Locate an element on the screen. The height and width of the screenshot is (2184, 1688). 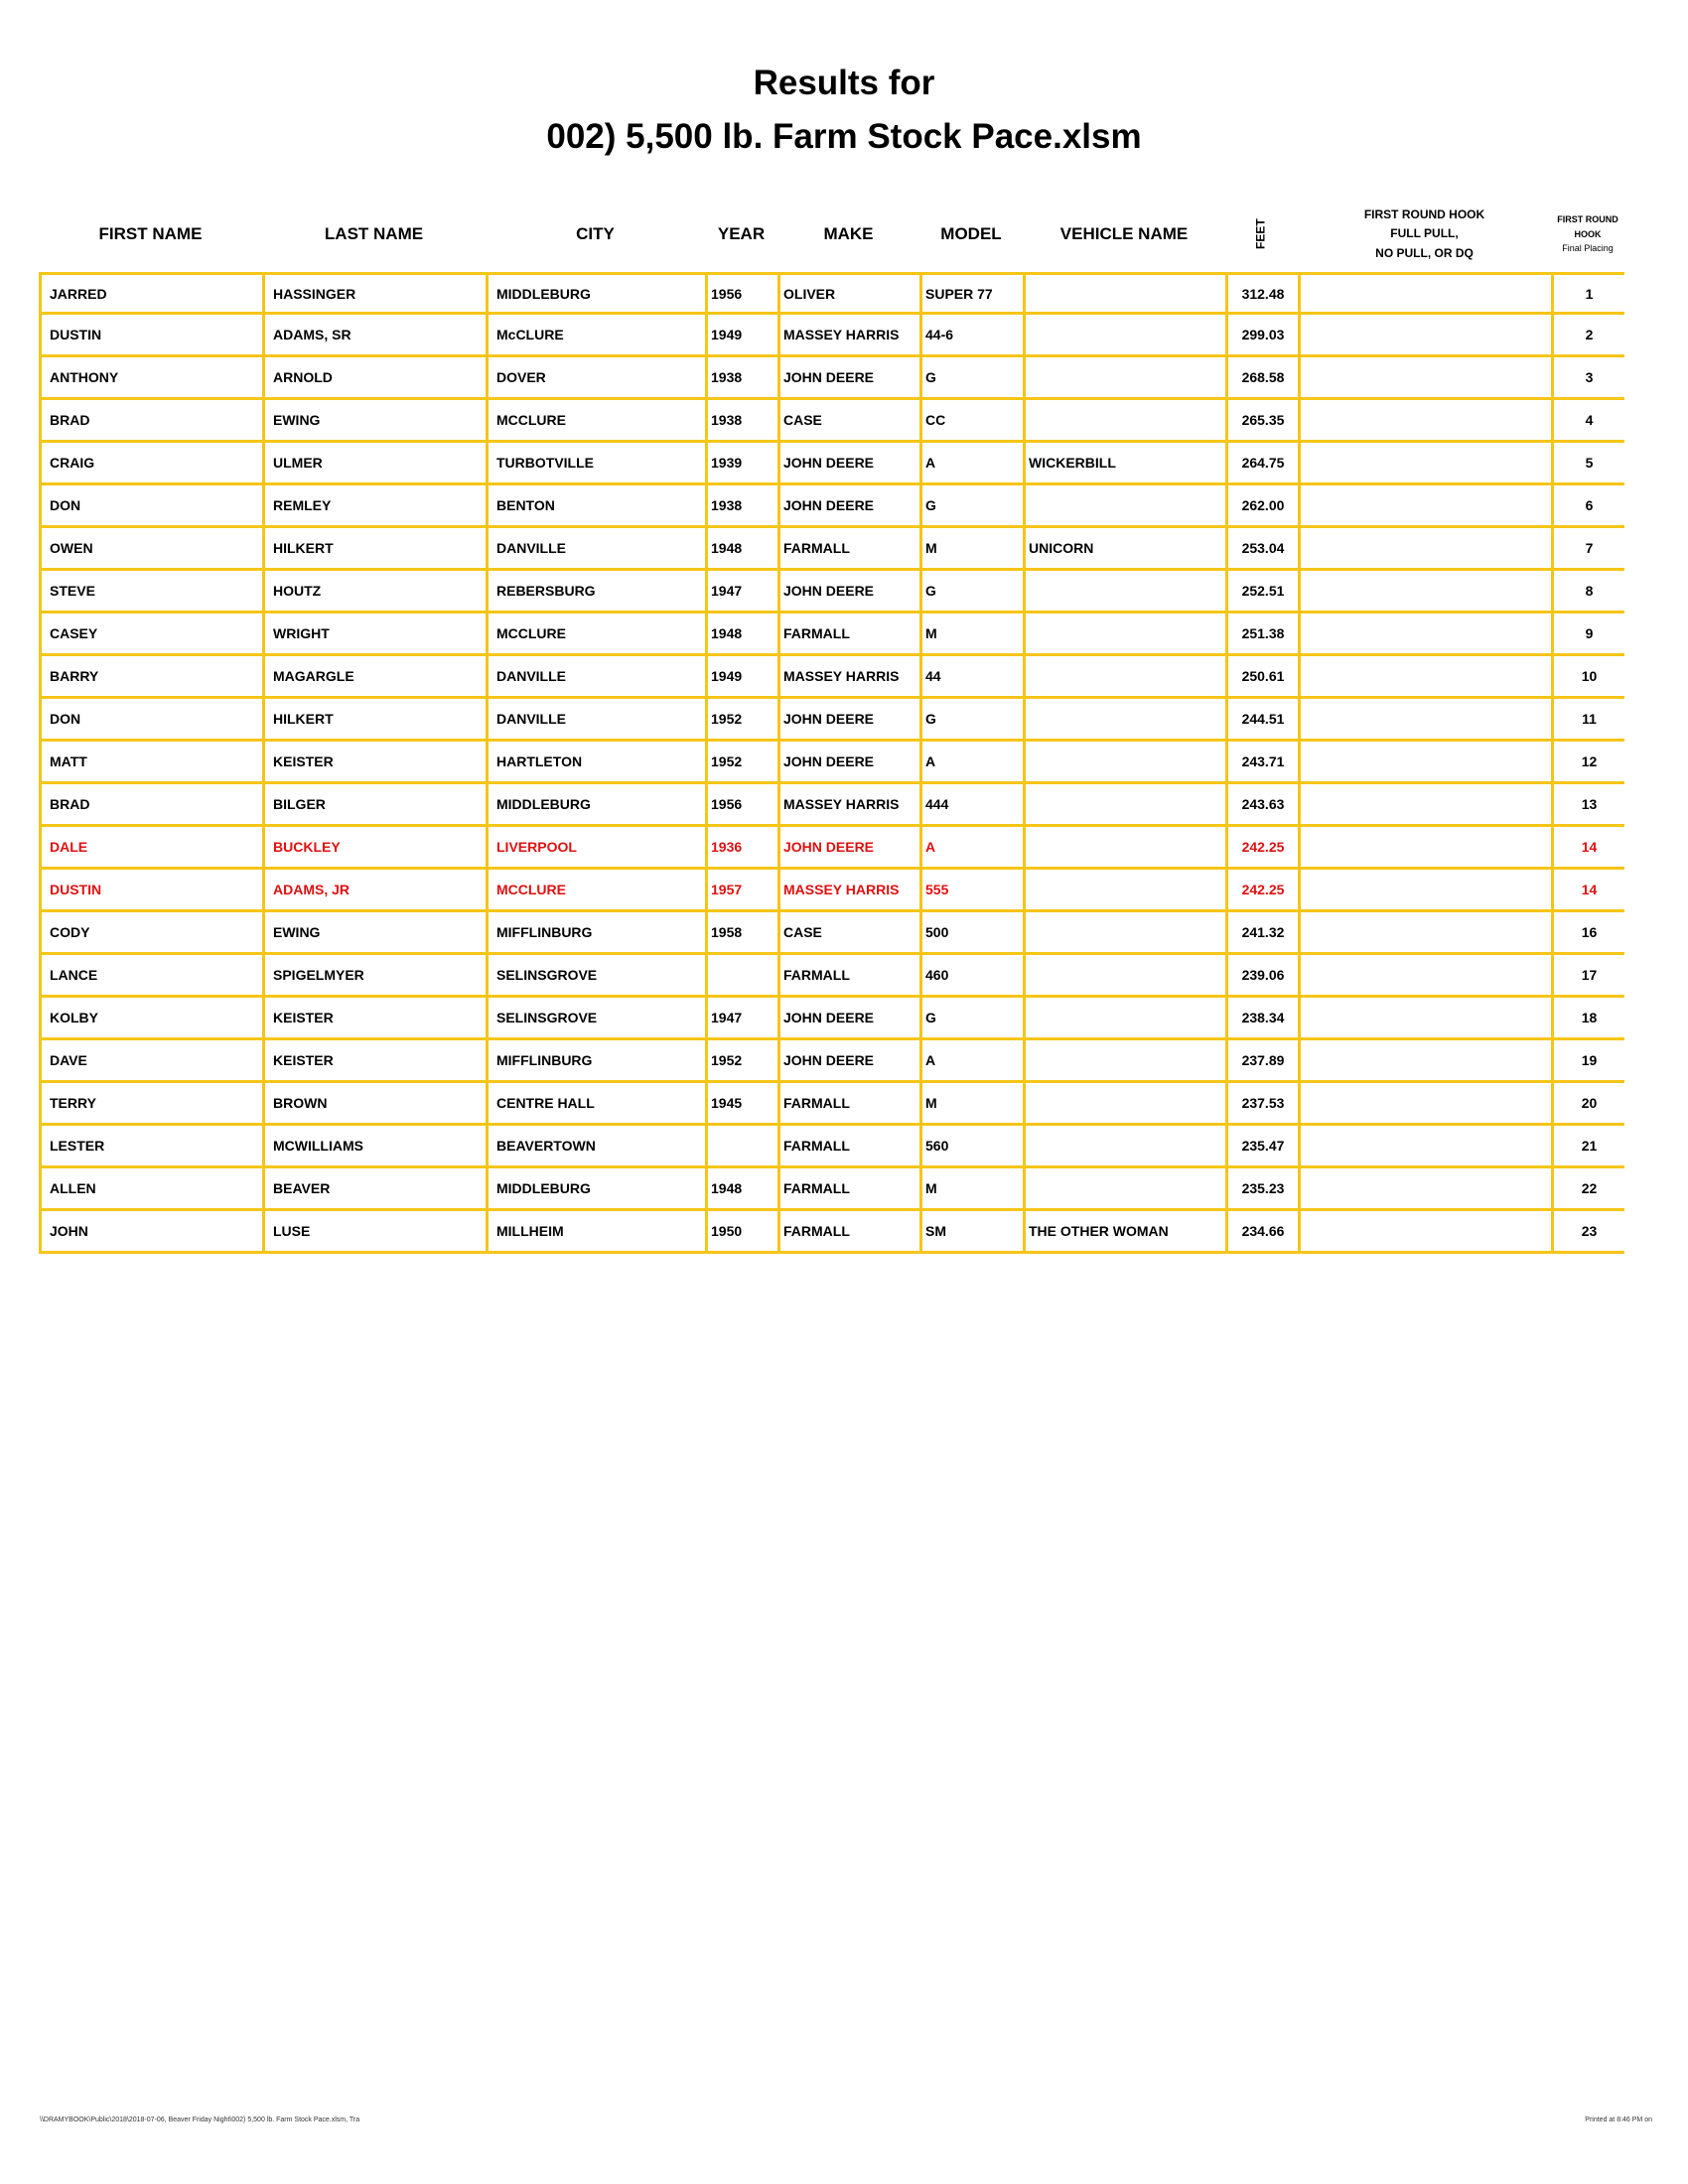
header-line: FIRST NAME is located at coordinates (150, 234).